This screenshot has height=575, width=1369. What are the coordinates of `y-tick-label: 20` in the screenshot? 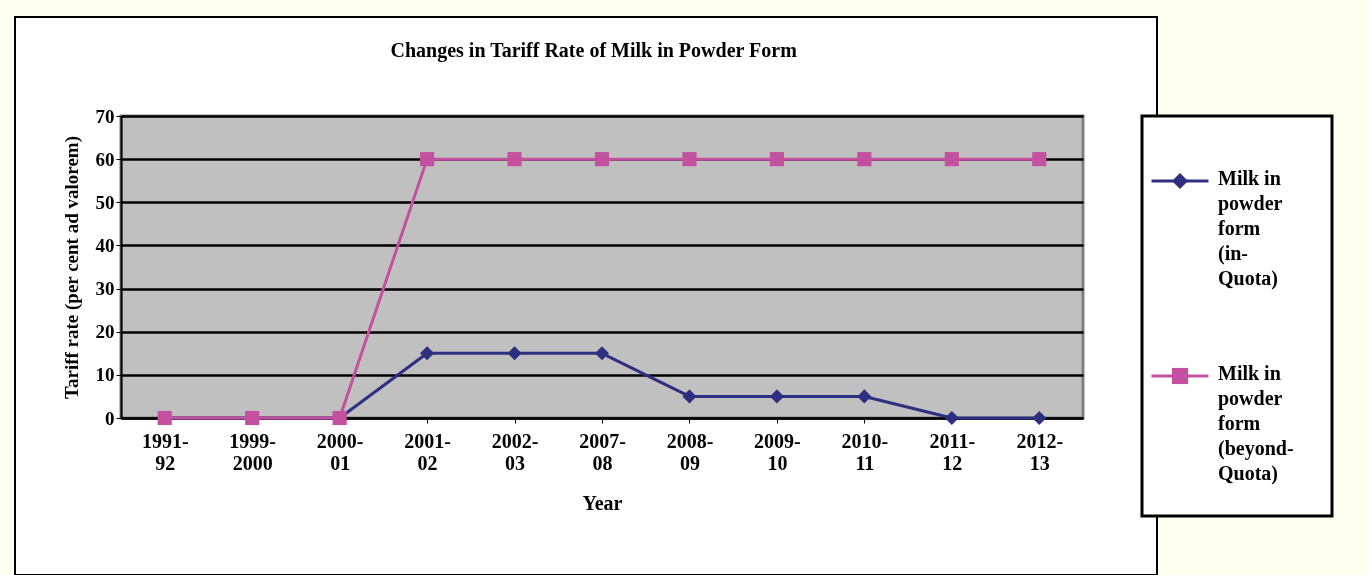 It's located at (105, 332).